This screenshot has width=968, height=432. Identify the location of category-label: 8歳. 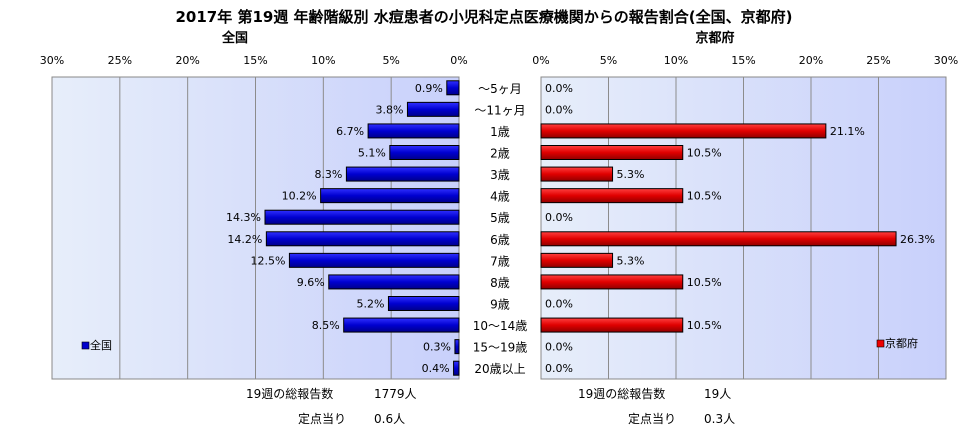
(500, 283).